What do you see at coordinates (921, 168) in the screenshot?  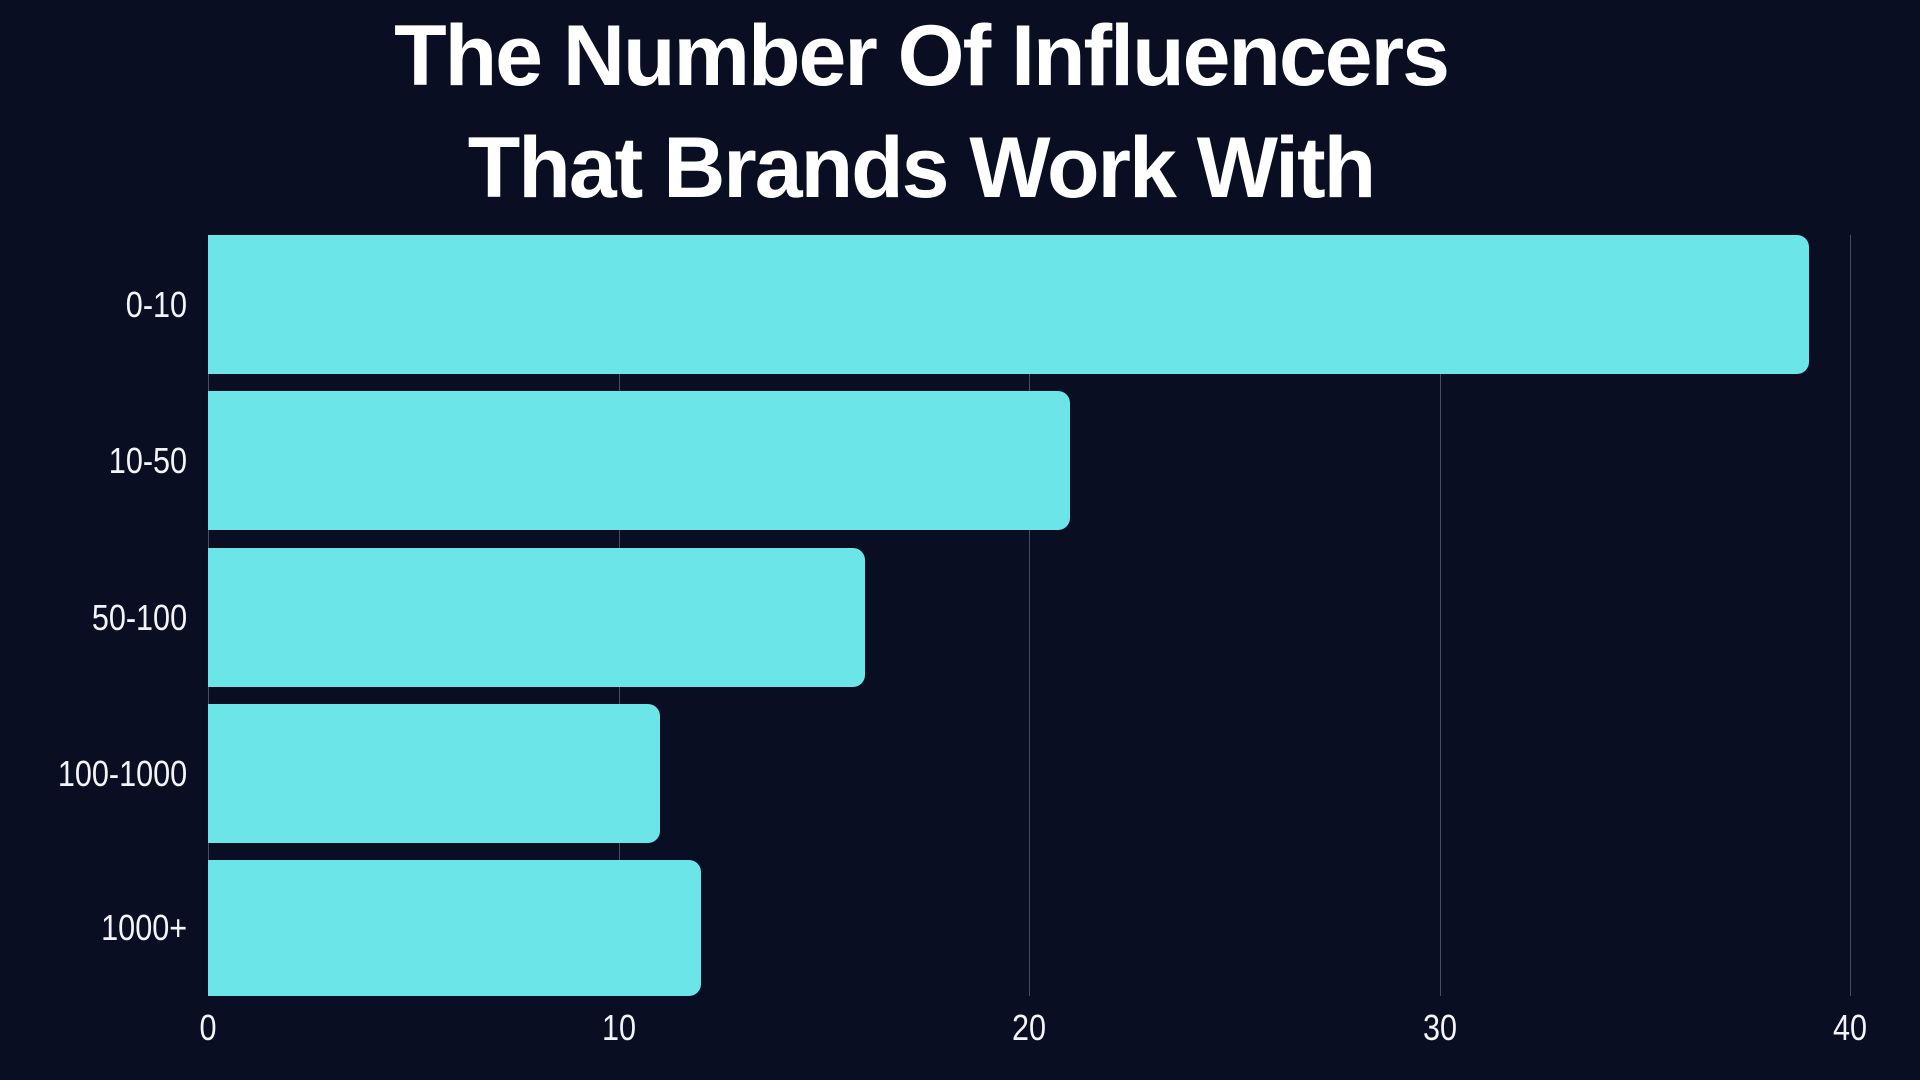 I see `chart-title-line2: That Brands Work With` at bounding box center [921, 168].